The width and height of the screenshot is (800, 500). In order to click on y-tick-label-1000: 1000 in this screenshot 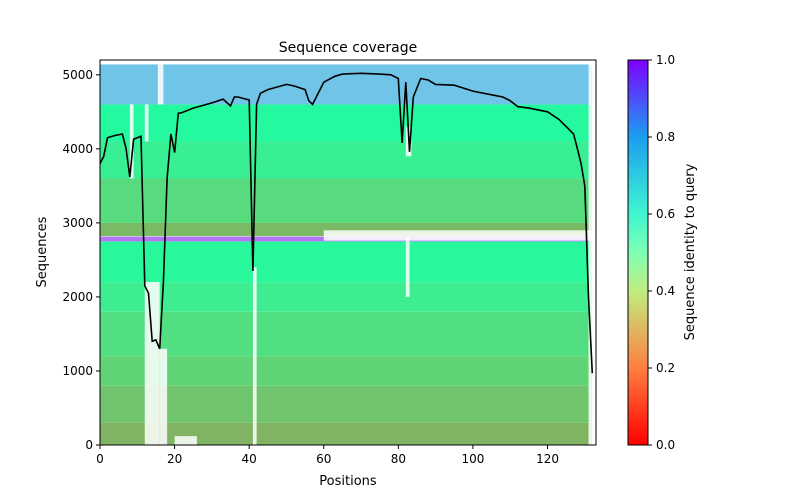, I will do `click(77, 371)`.